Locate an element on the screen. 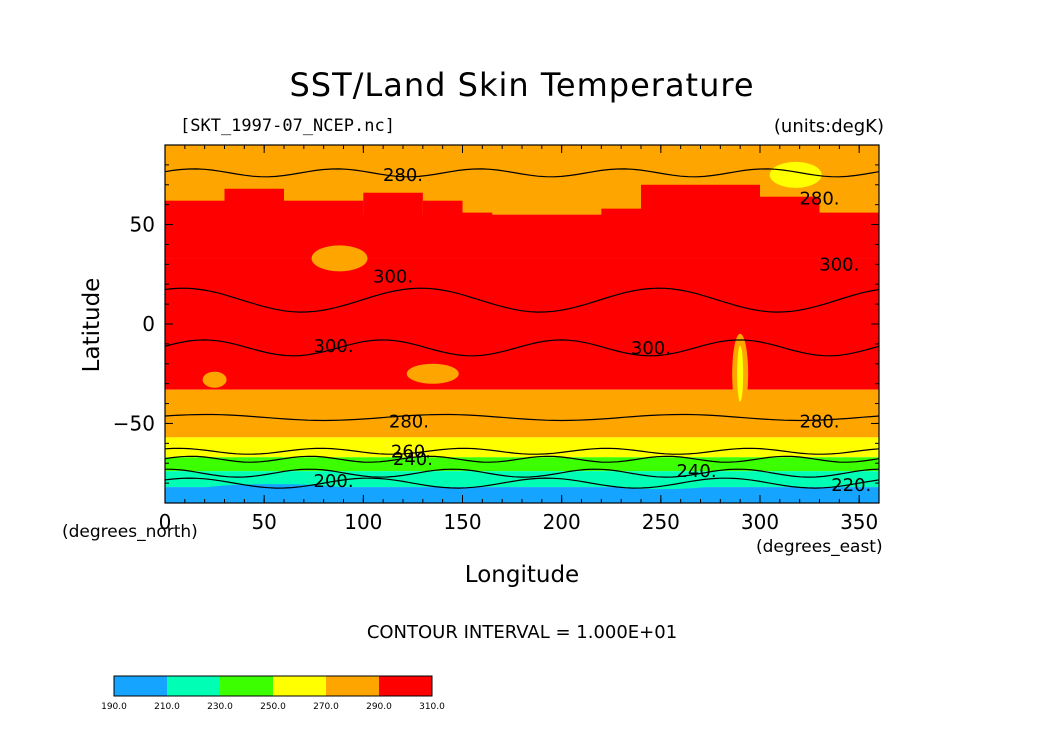  colorbar-frame is located at coordinates (273, 686).